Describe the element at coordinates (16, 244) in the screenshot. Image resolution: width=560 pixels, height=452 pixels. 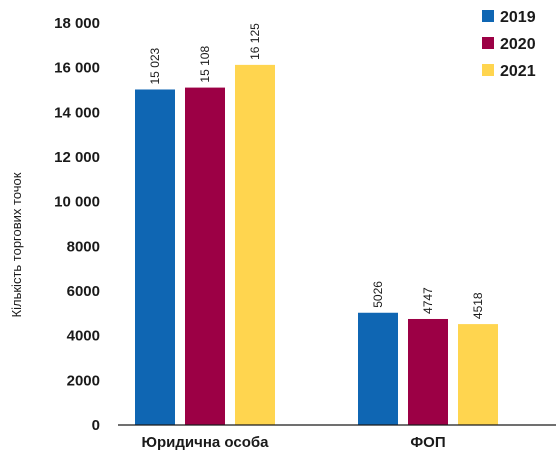
I see `y-axis-label: Кількість торгових точок` at that location.